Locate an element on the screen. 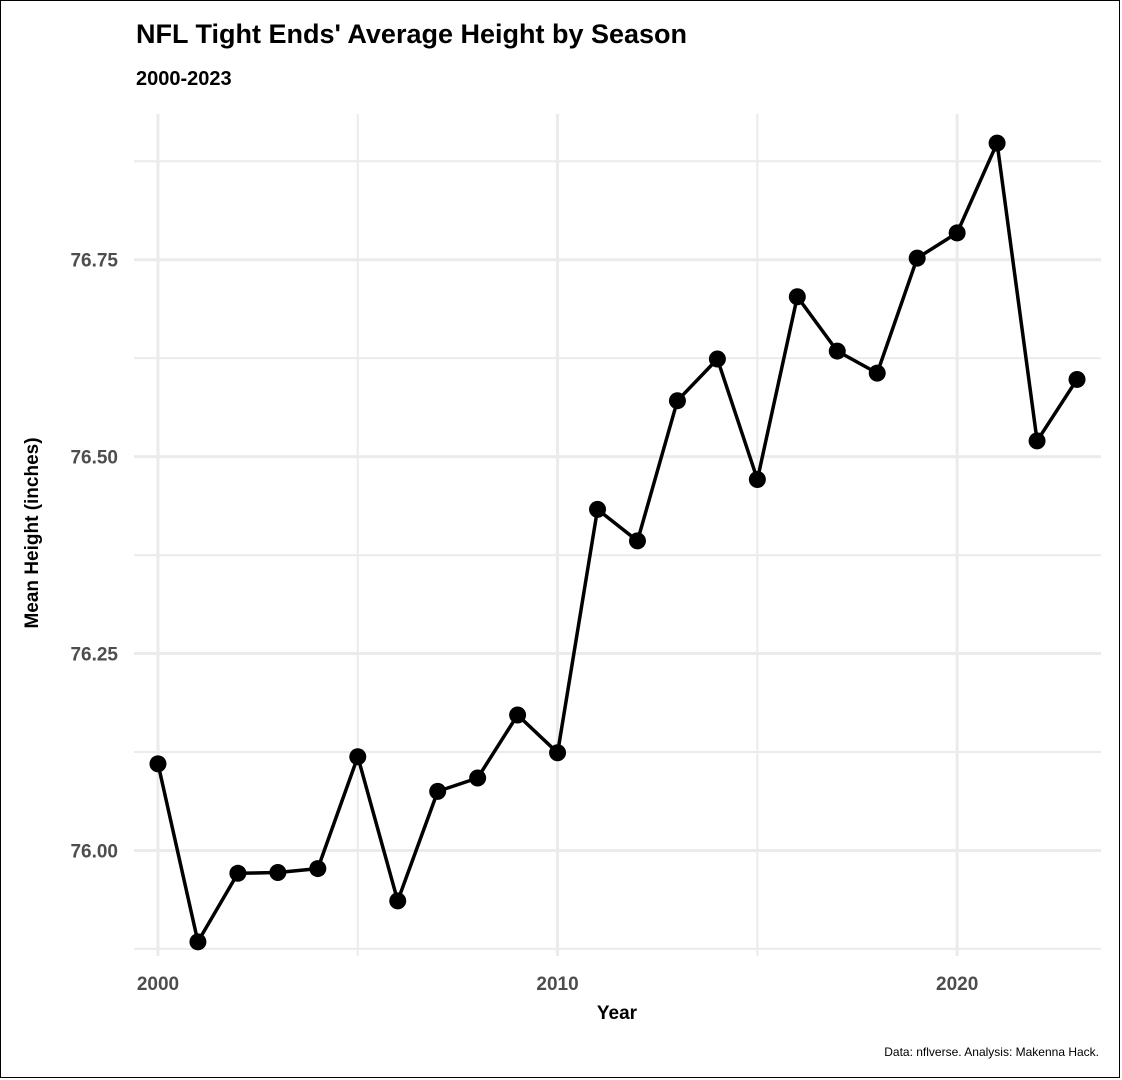 This screenshot has width=1122, height=1080. x-tick-label: 2010 is located at coordinates (557, 984).